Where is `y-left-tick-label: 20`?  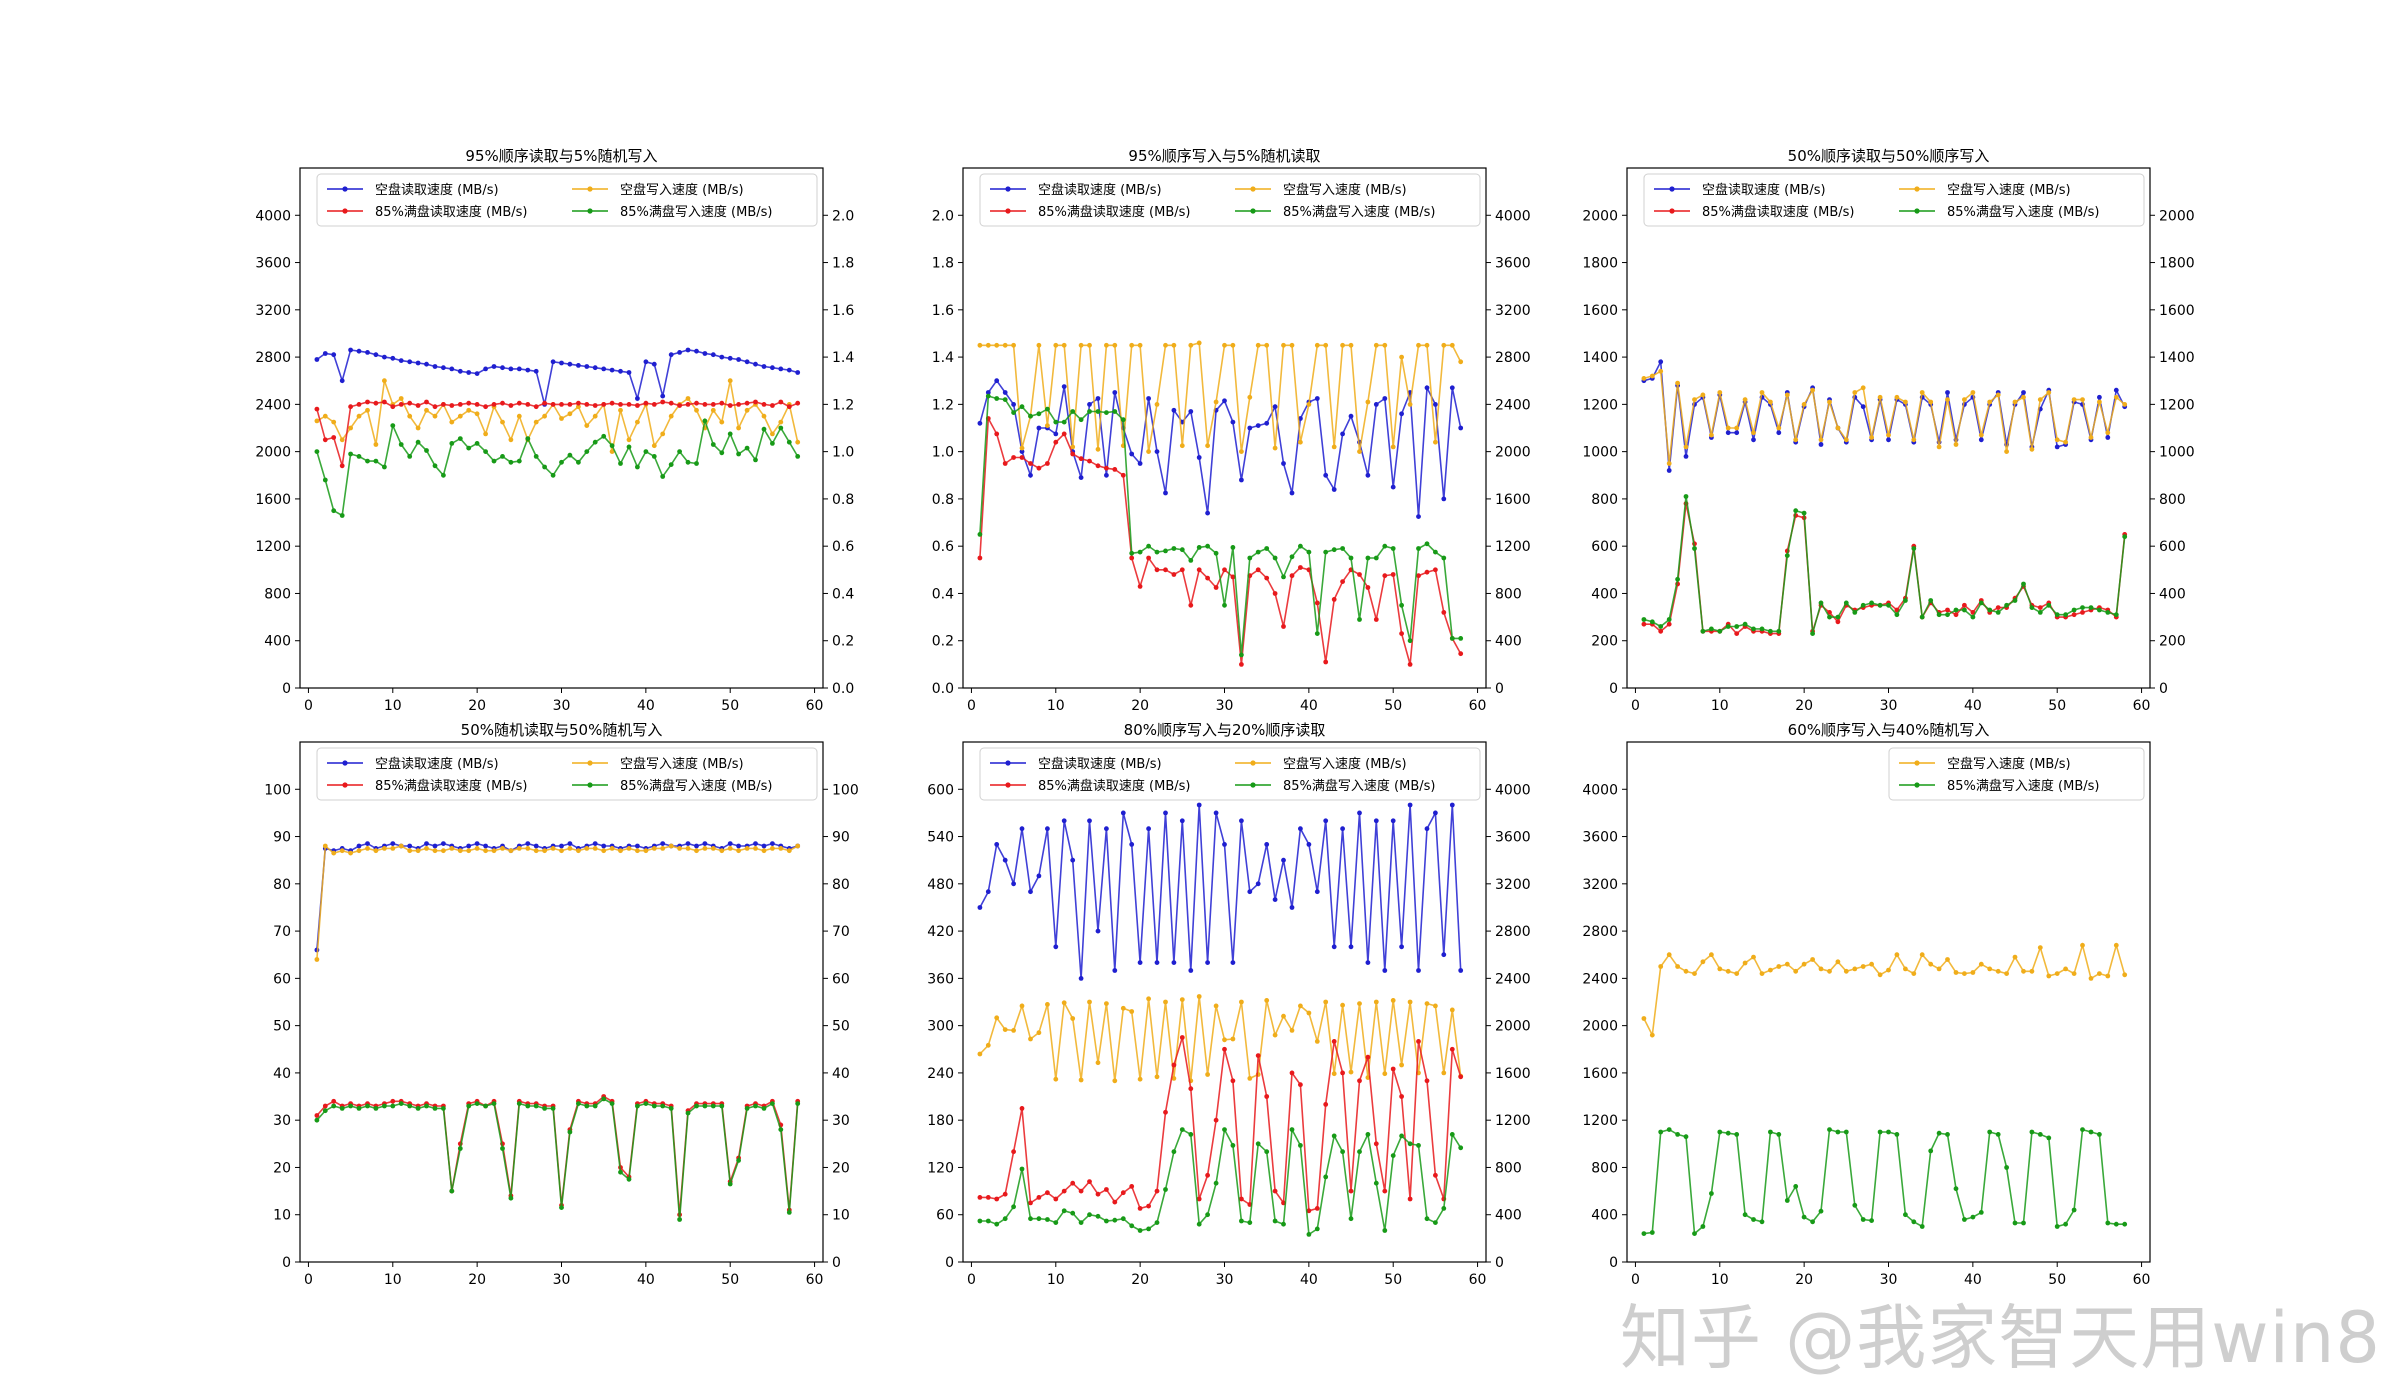
y-left-tick-label: 20 is located at coordinates (282, 1168).